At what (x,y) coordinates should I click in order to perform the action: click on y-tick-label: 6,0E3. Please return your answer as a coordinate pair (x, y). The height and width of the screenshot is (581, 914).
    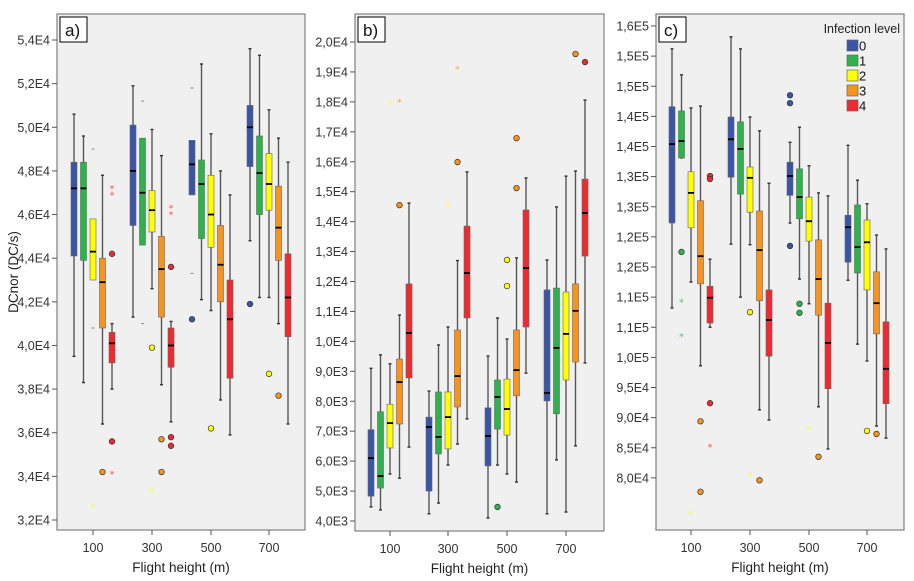
    Looking at the image, I should click on (331, 462).